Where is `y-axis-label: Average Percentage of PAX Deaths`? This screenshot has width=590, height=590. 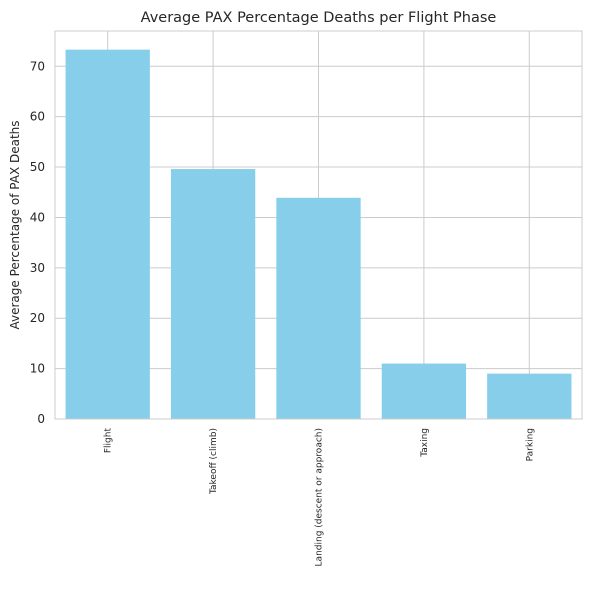
y-axis-label: Average Percentage of PAX Deaths is located at coordinates (15, 224).